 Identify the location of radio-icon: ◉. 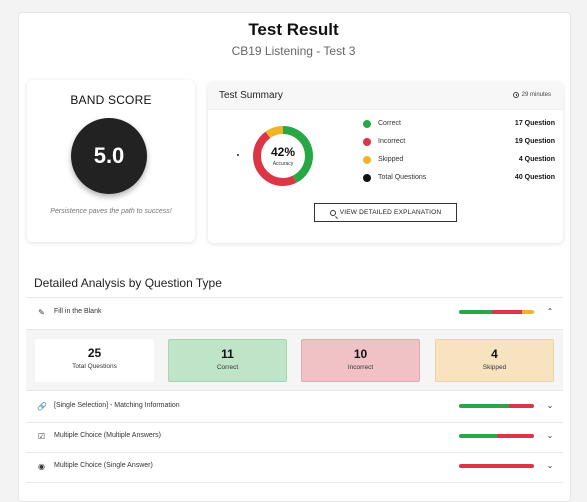
(41, 466).